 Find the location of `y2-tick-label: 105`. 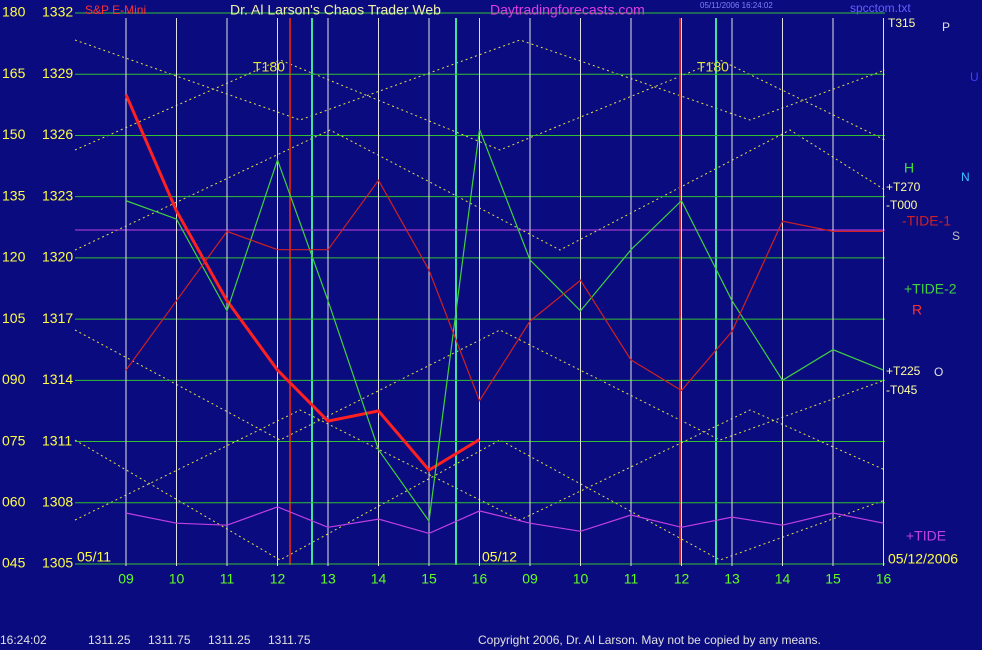

y2-tick-label: 105 is located at coordinates (14, 318).